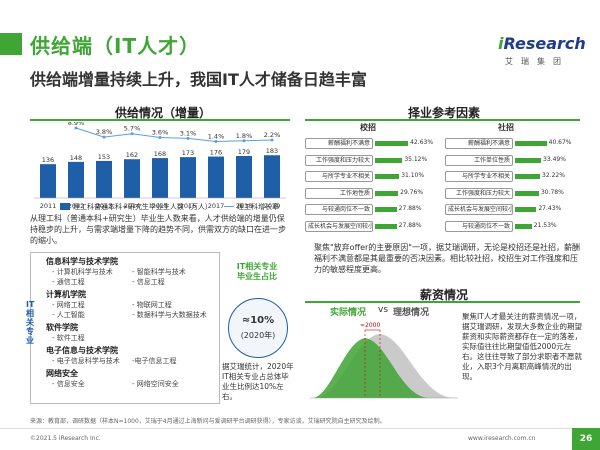  I want to click on it-majors-side-label: IT相关专业, so click(30, 322).